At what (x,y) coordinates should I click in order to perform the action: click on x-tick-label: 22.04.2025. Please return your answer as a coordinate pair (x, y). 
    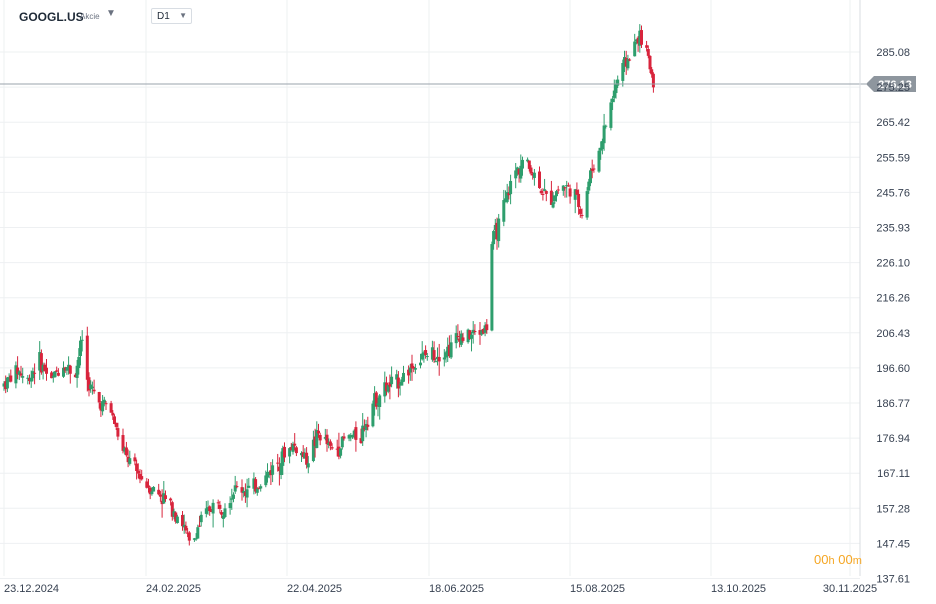
    Looking at the image, I should click on (314, 589).